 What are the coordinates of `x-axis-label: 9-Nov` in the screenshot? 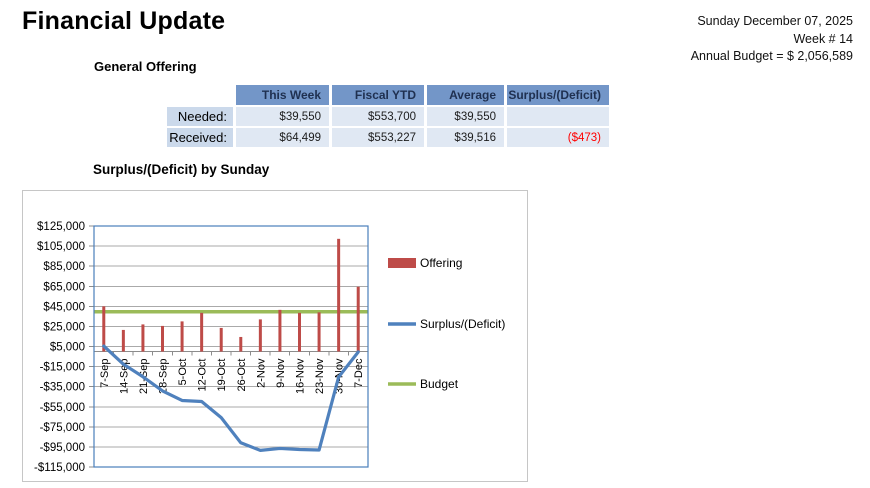 It's located at (281, 373).